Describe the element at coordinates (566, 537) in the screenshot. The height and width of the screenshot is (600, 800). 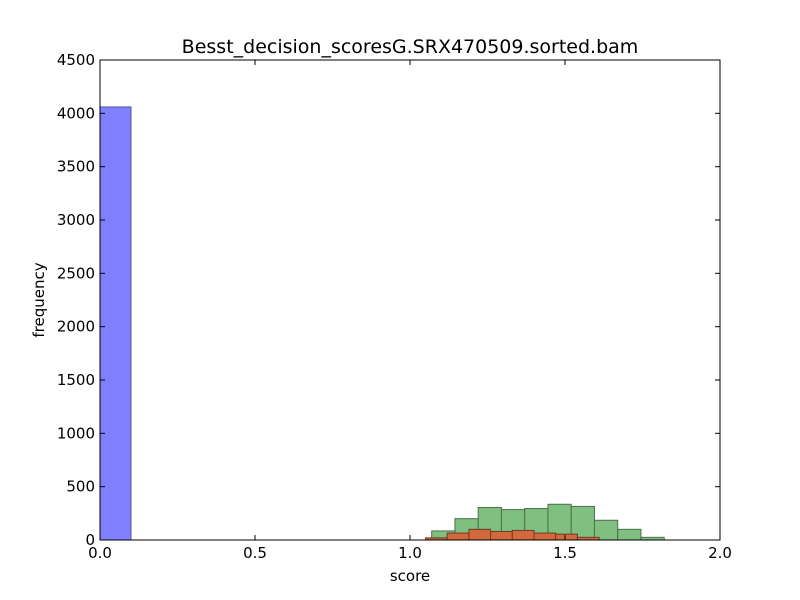
I see `histogram-bar-s2-b6` at that location.